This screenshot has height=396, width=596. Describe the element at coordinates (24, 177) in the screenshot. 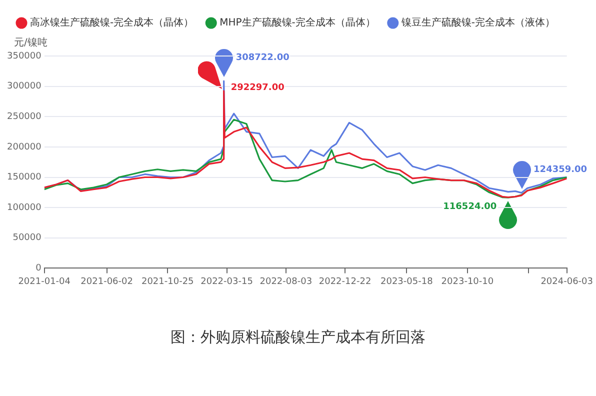

I see `y-tick-label: 150000` at that location.